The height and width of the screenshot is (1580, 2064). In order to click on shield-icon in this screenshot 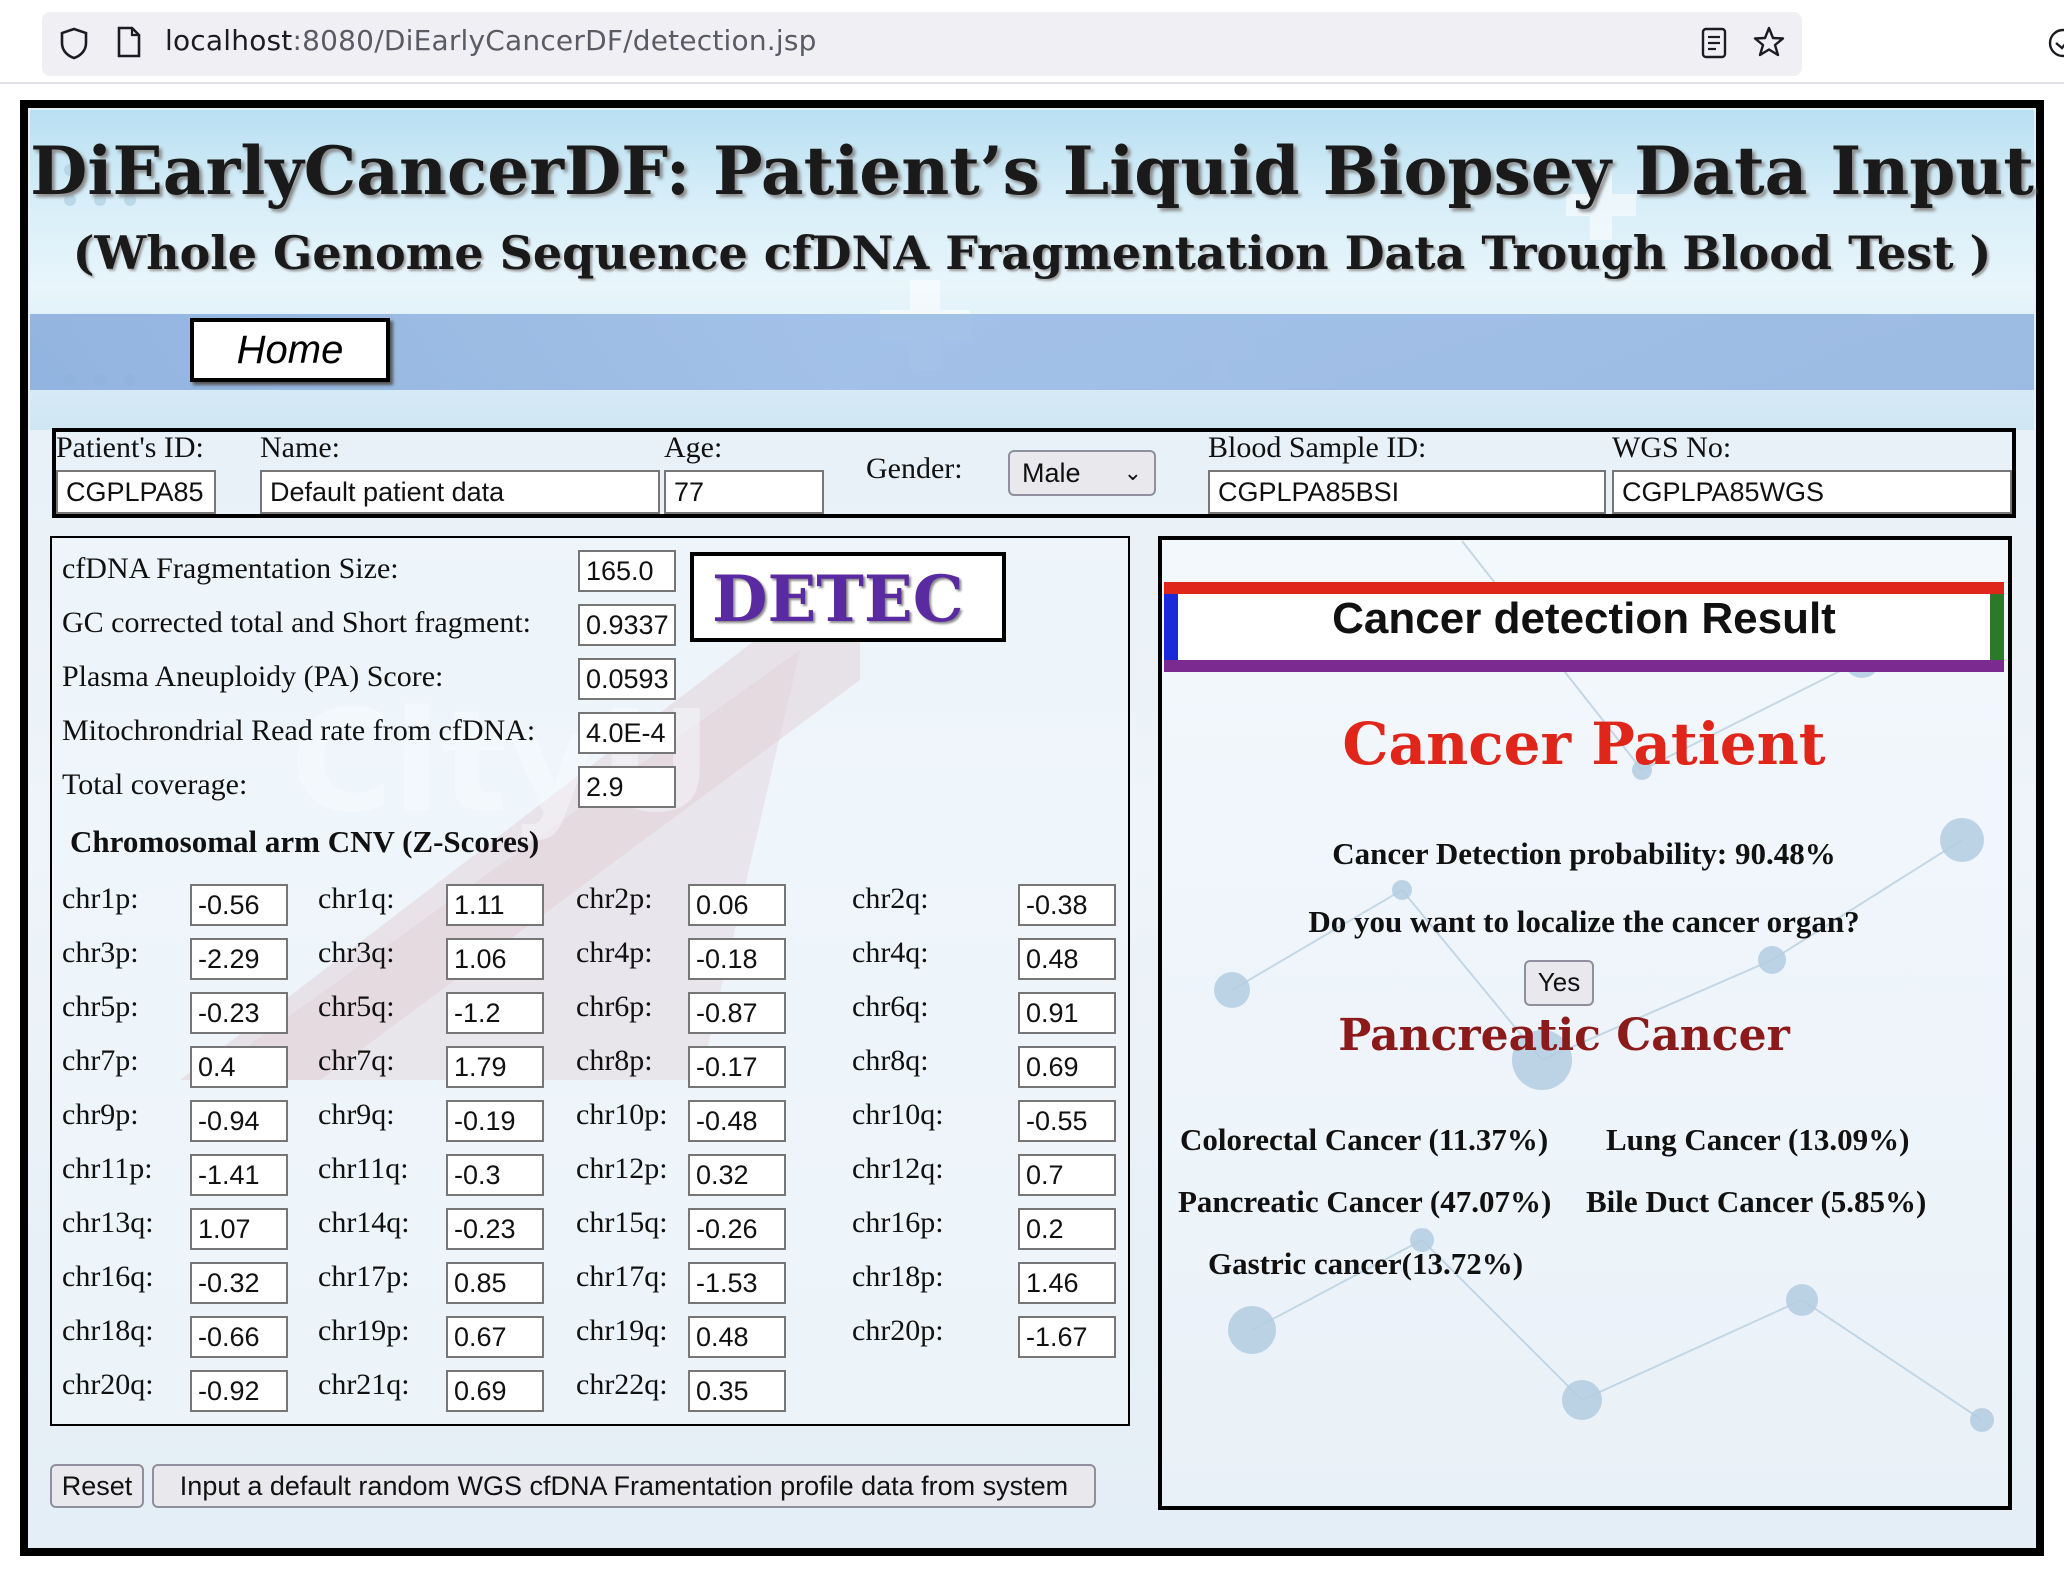, I will do `click(74, 43)`.